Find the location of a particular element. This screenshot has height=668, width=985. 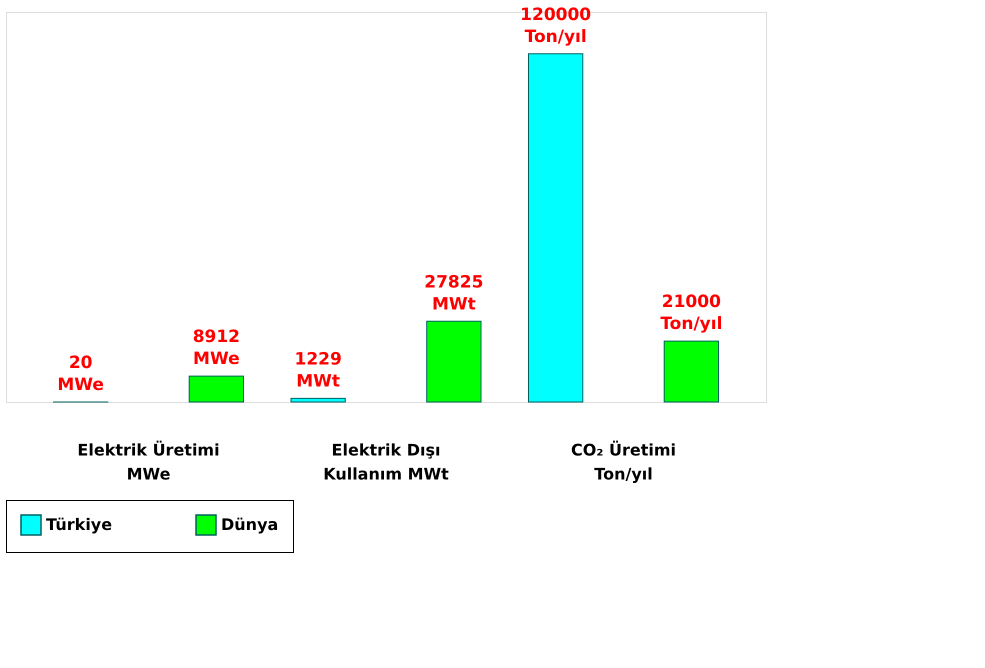

data-label: 20 MWe is located at coordinates (80, 373).